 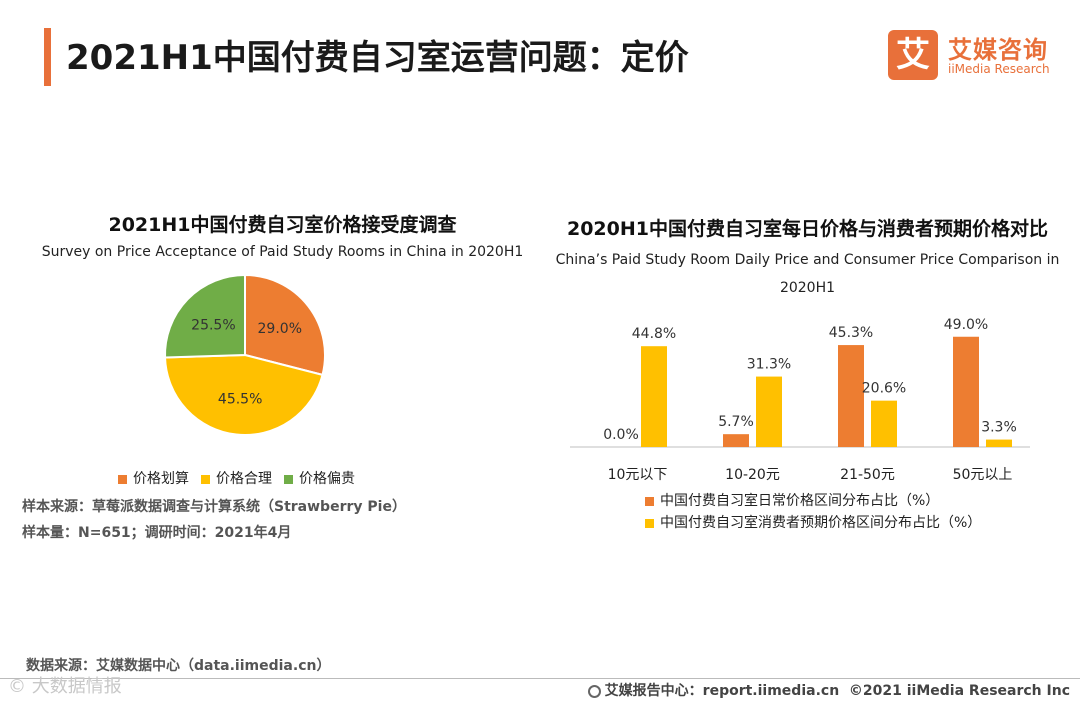 I want to click on legend-label-daily: 中国付费自习室日常价格区间分布占比（%）, so click(x=800, y=501).